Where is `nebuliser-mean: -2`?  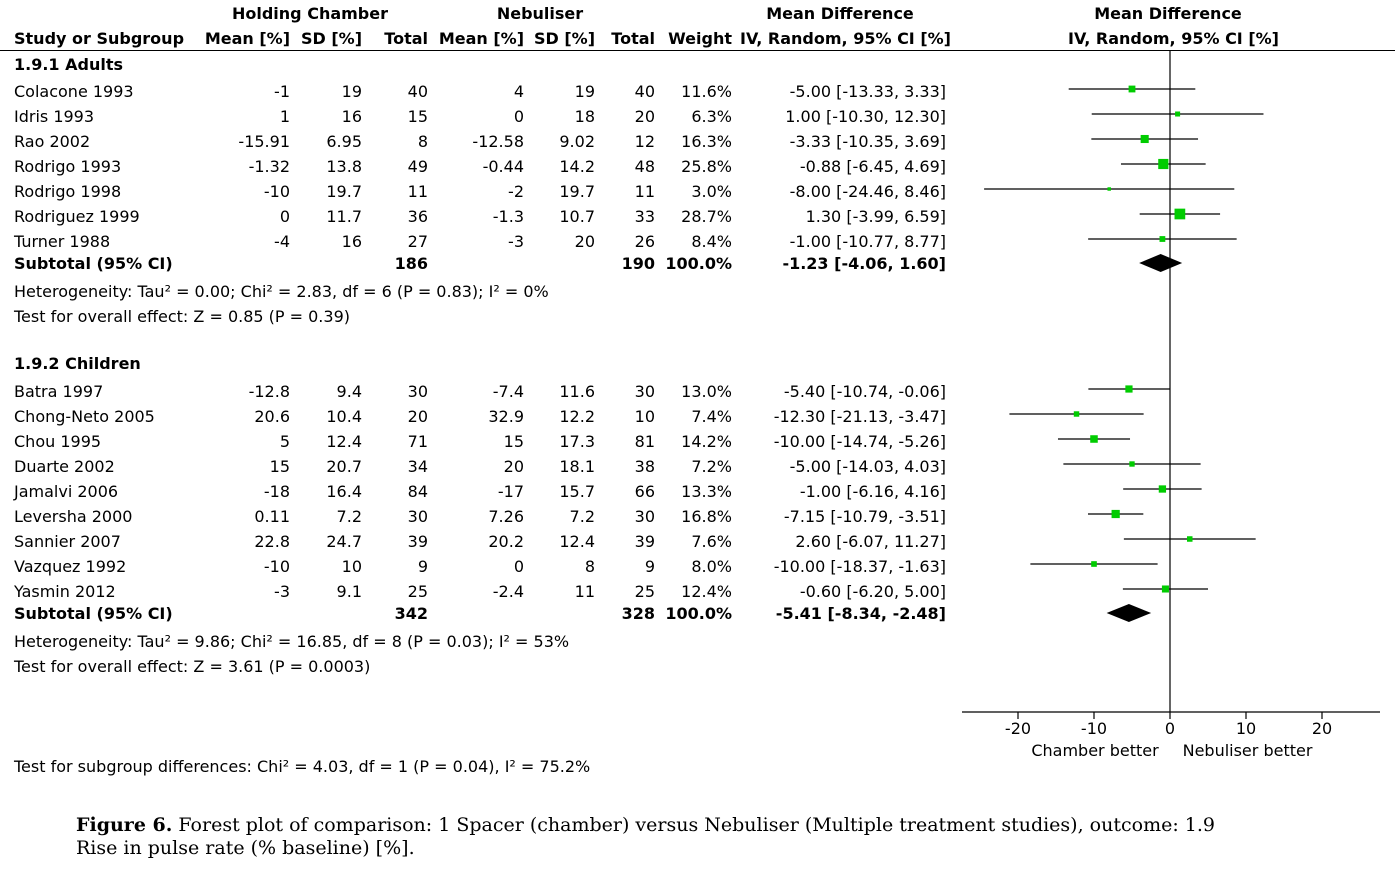 nebuliser-mean: -2 is located at coordinates (516, 191).